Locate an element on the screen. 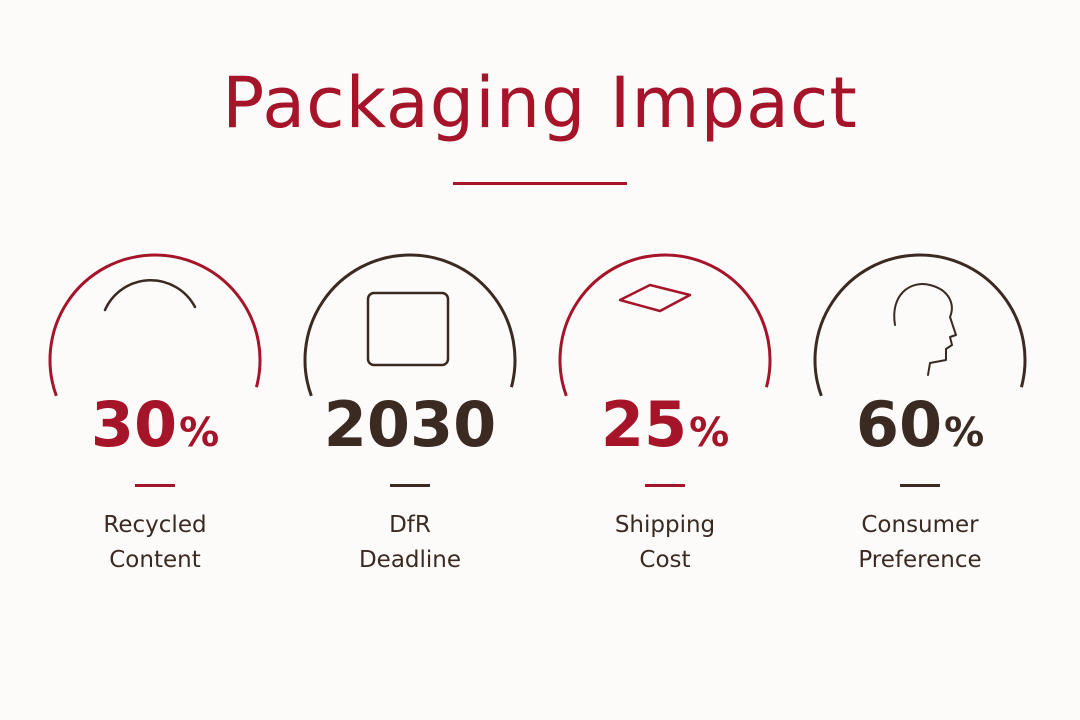  stat-number: 60 is located at coordinates (899, 424).